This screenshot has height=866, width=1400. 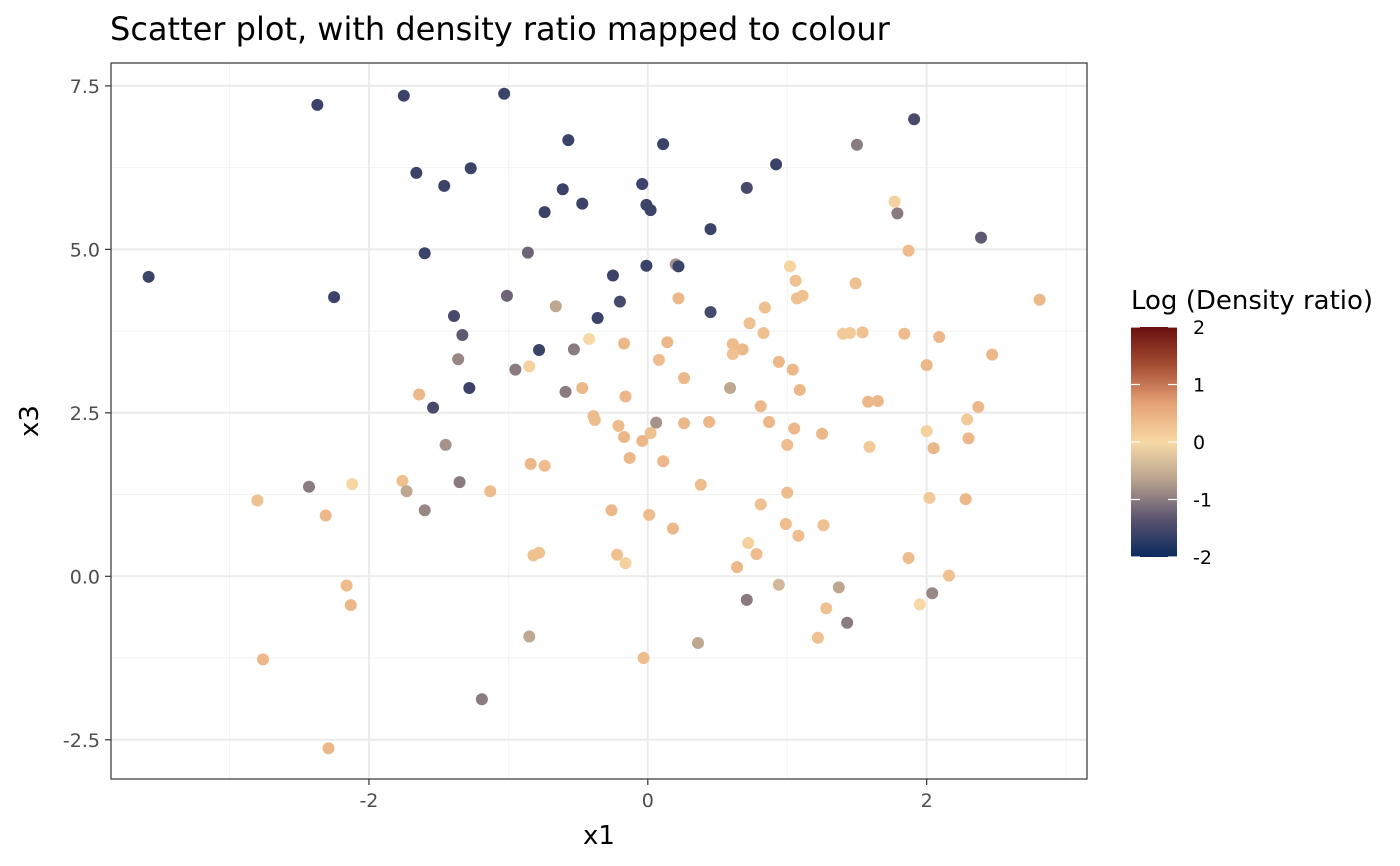 I want to click on y-tick-label: 2.5, so click(x=85, y=414).